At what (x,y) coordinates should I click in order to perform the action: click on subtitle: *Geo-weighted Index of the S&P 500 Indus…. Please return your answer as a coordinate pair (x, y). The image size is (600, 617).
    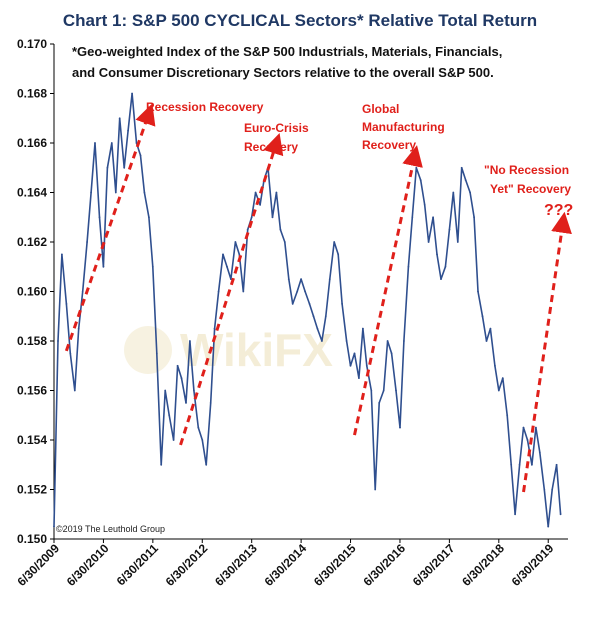
    Looking at the image, I should click on (287, 62).